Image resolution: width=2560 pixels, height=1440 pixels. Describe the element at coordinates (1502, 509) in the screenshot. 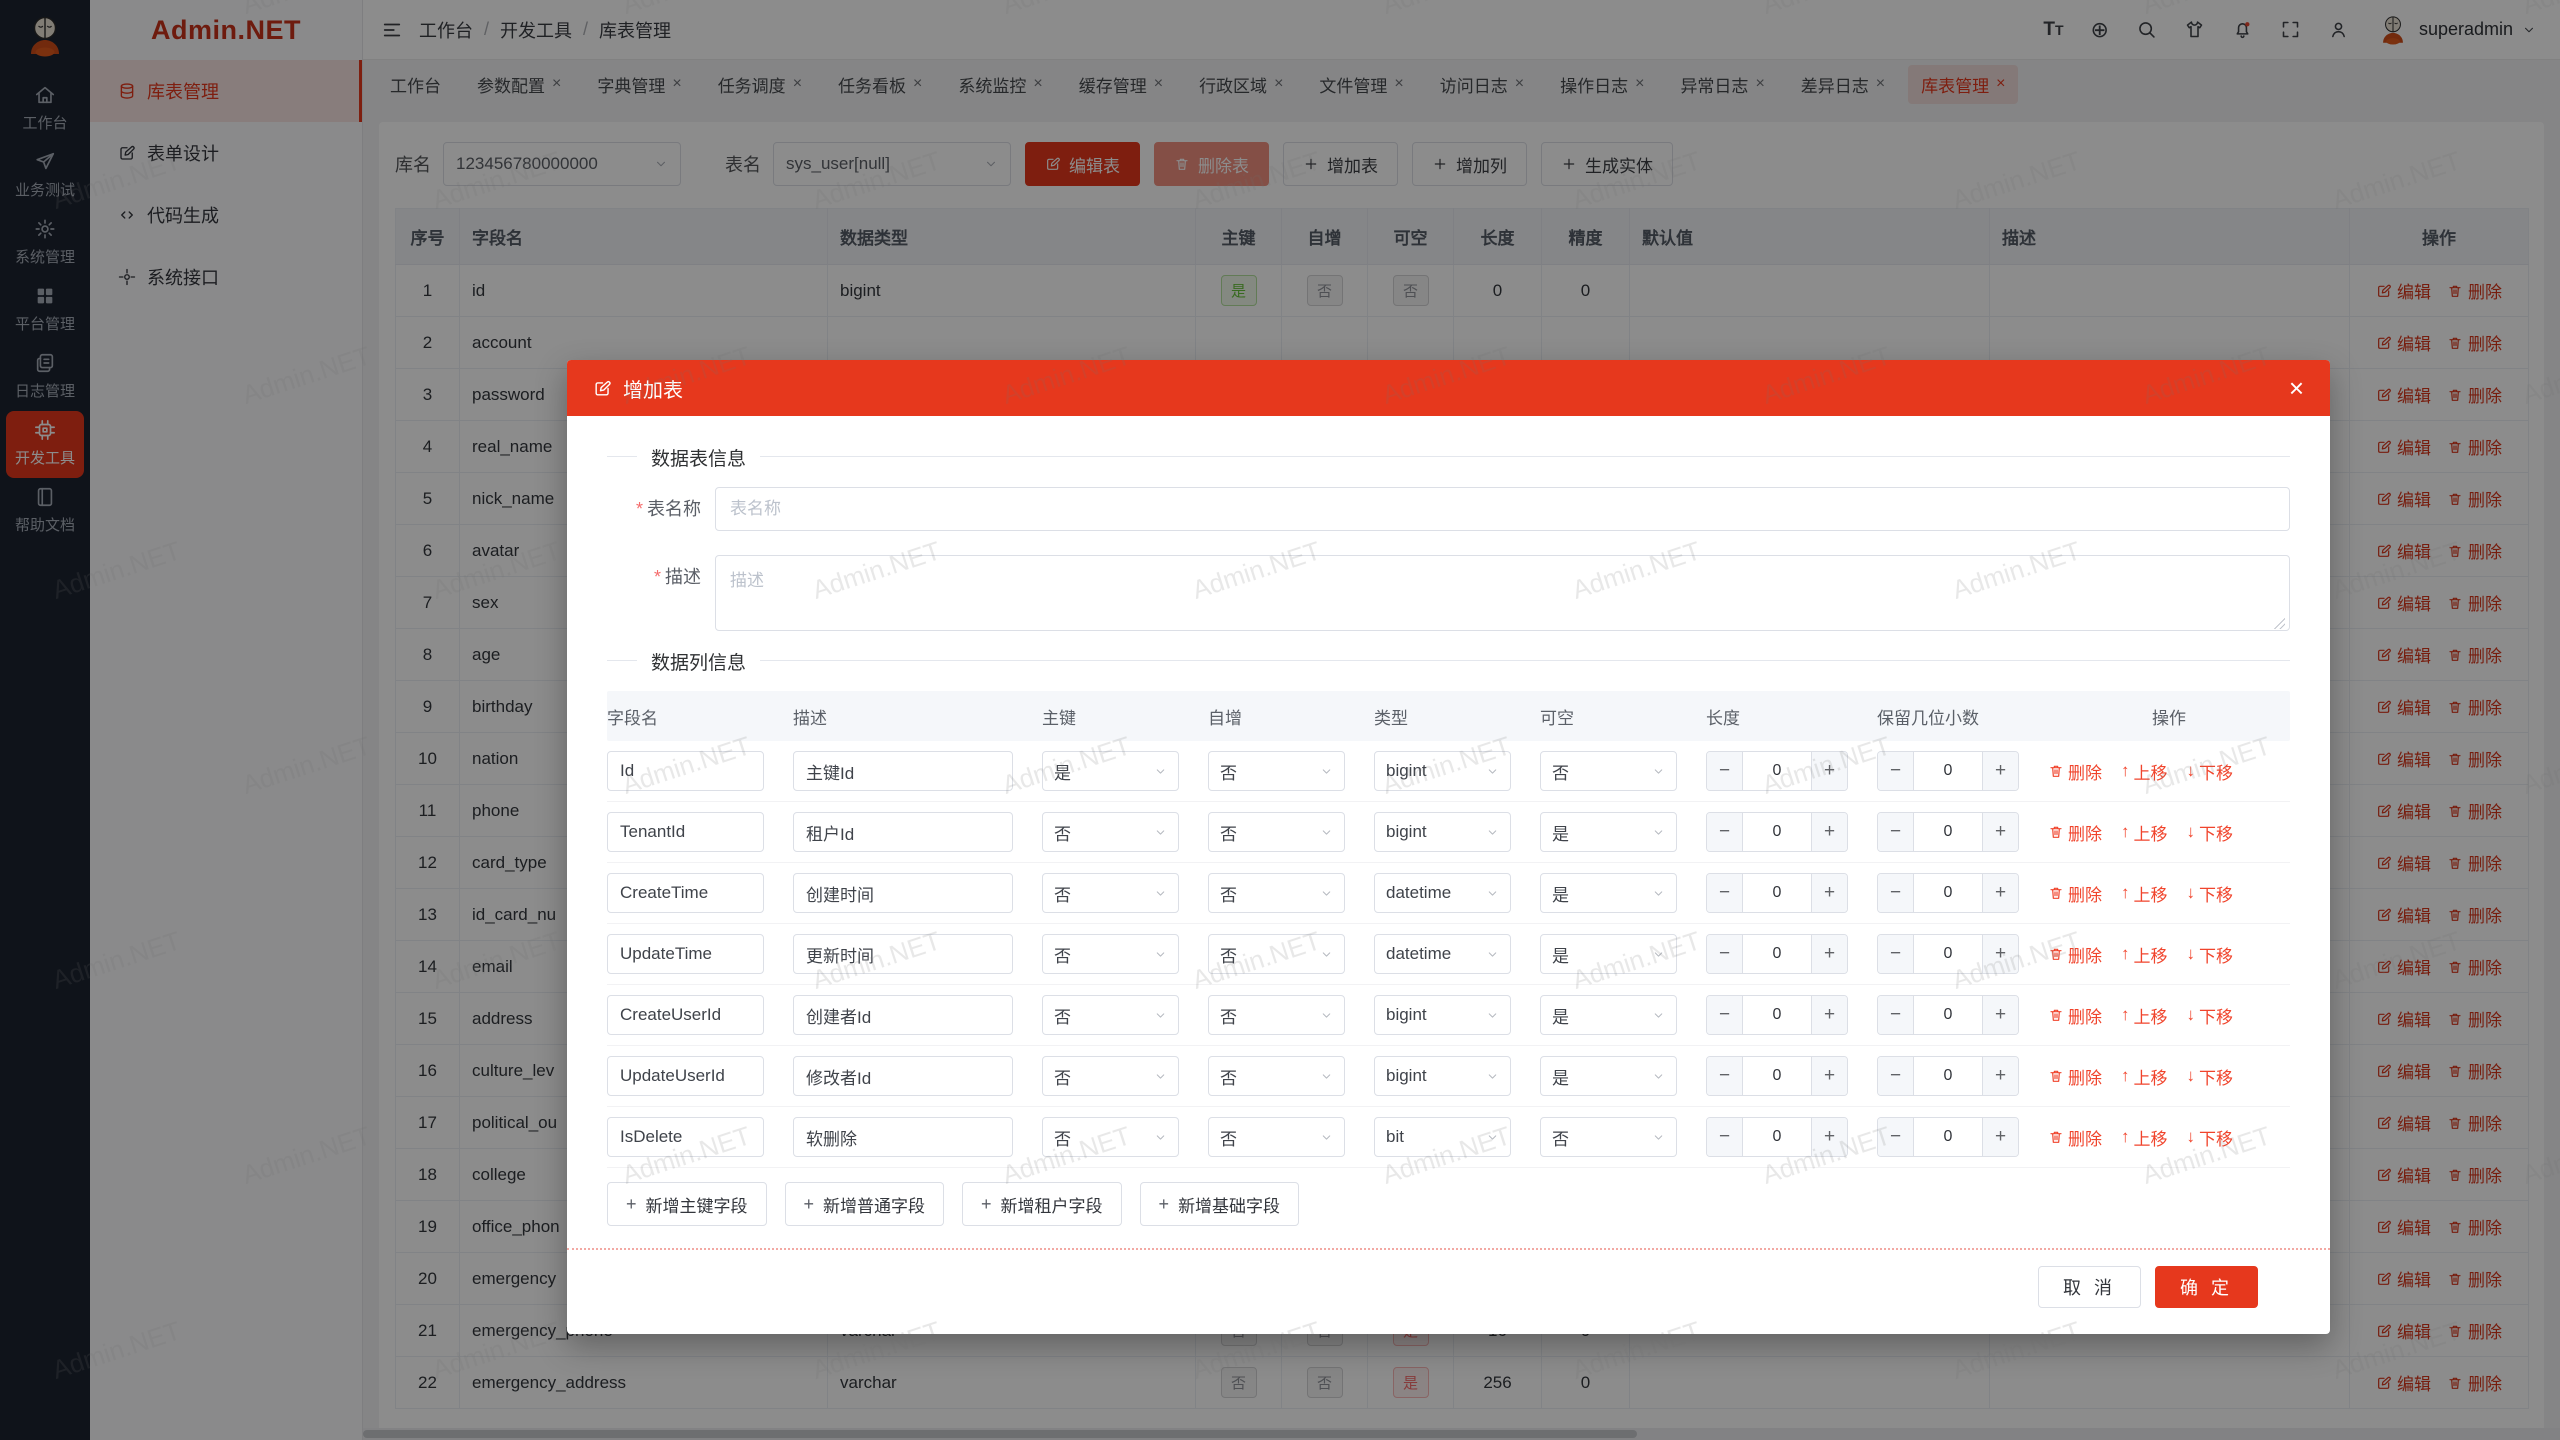

I see `table-name-input` at that location.